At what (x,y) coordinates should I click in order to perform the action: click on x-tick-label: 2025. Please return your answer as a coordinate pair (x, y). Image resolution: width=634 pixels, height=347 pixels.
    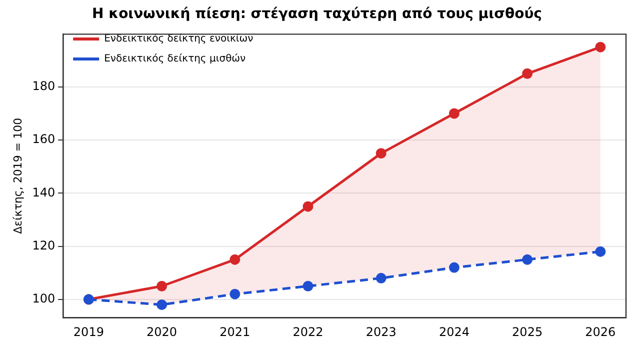
    Looking at the image, I should click on (527, 331).